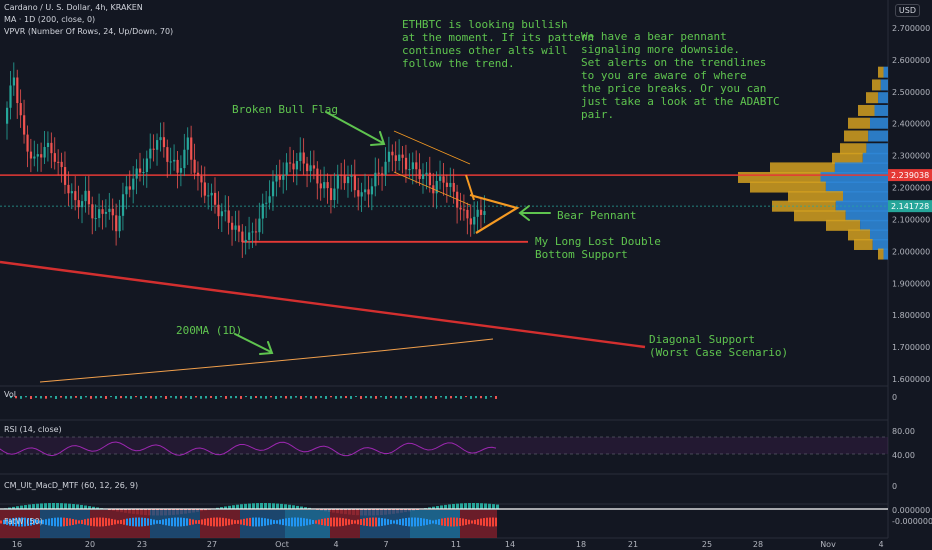 The width and height of the screenshot is (932, 550). I want to click on y-tick-label: 2.600000, so click(911, 60).